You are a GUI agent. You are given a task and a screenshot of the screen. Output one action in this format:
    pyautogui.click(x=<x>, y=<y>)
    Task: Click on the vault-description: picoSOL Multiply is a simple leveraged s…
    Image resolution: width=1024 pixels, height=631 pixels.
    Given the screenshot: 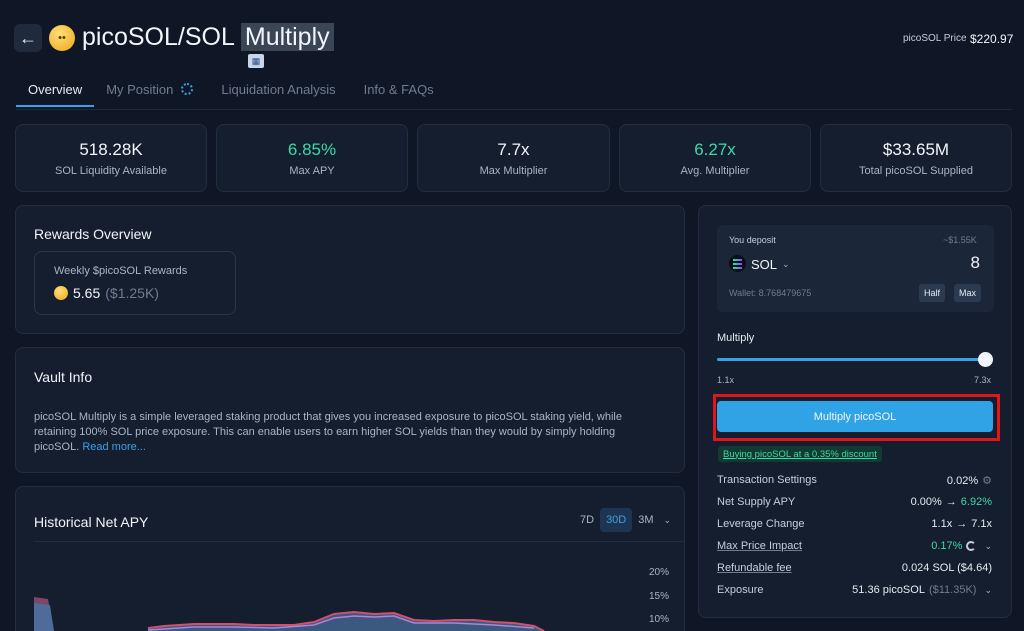 What is the action you would take?
    pyautogui.click(x=344, y=432)
    